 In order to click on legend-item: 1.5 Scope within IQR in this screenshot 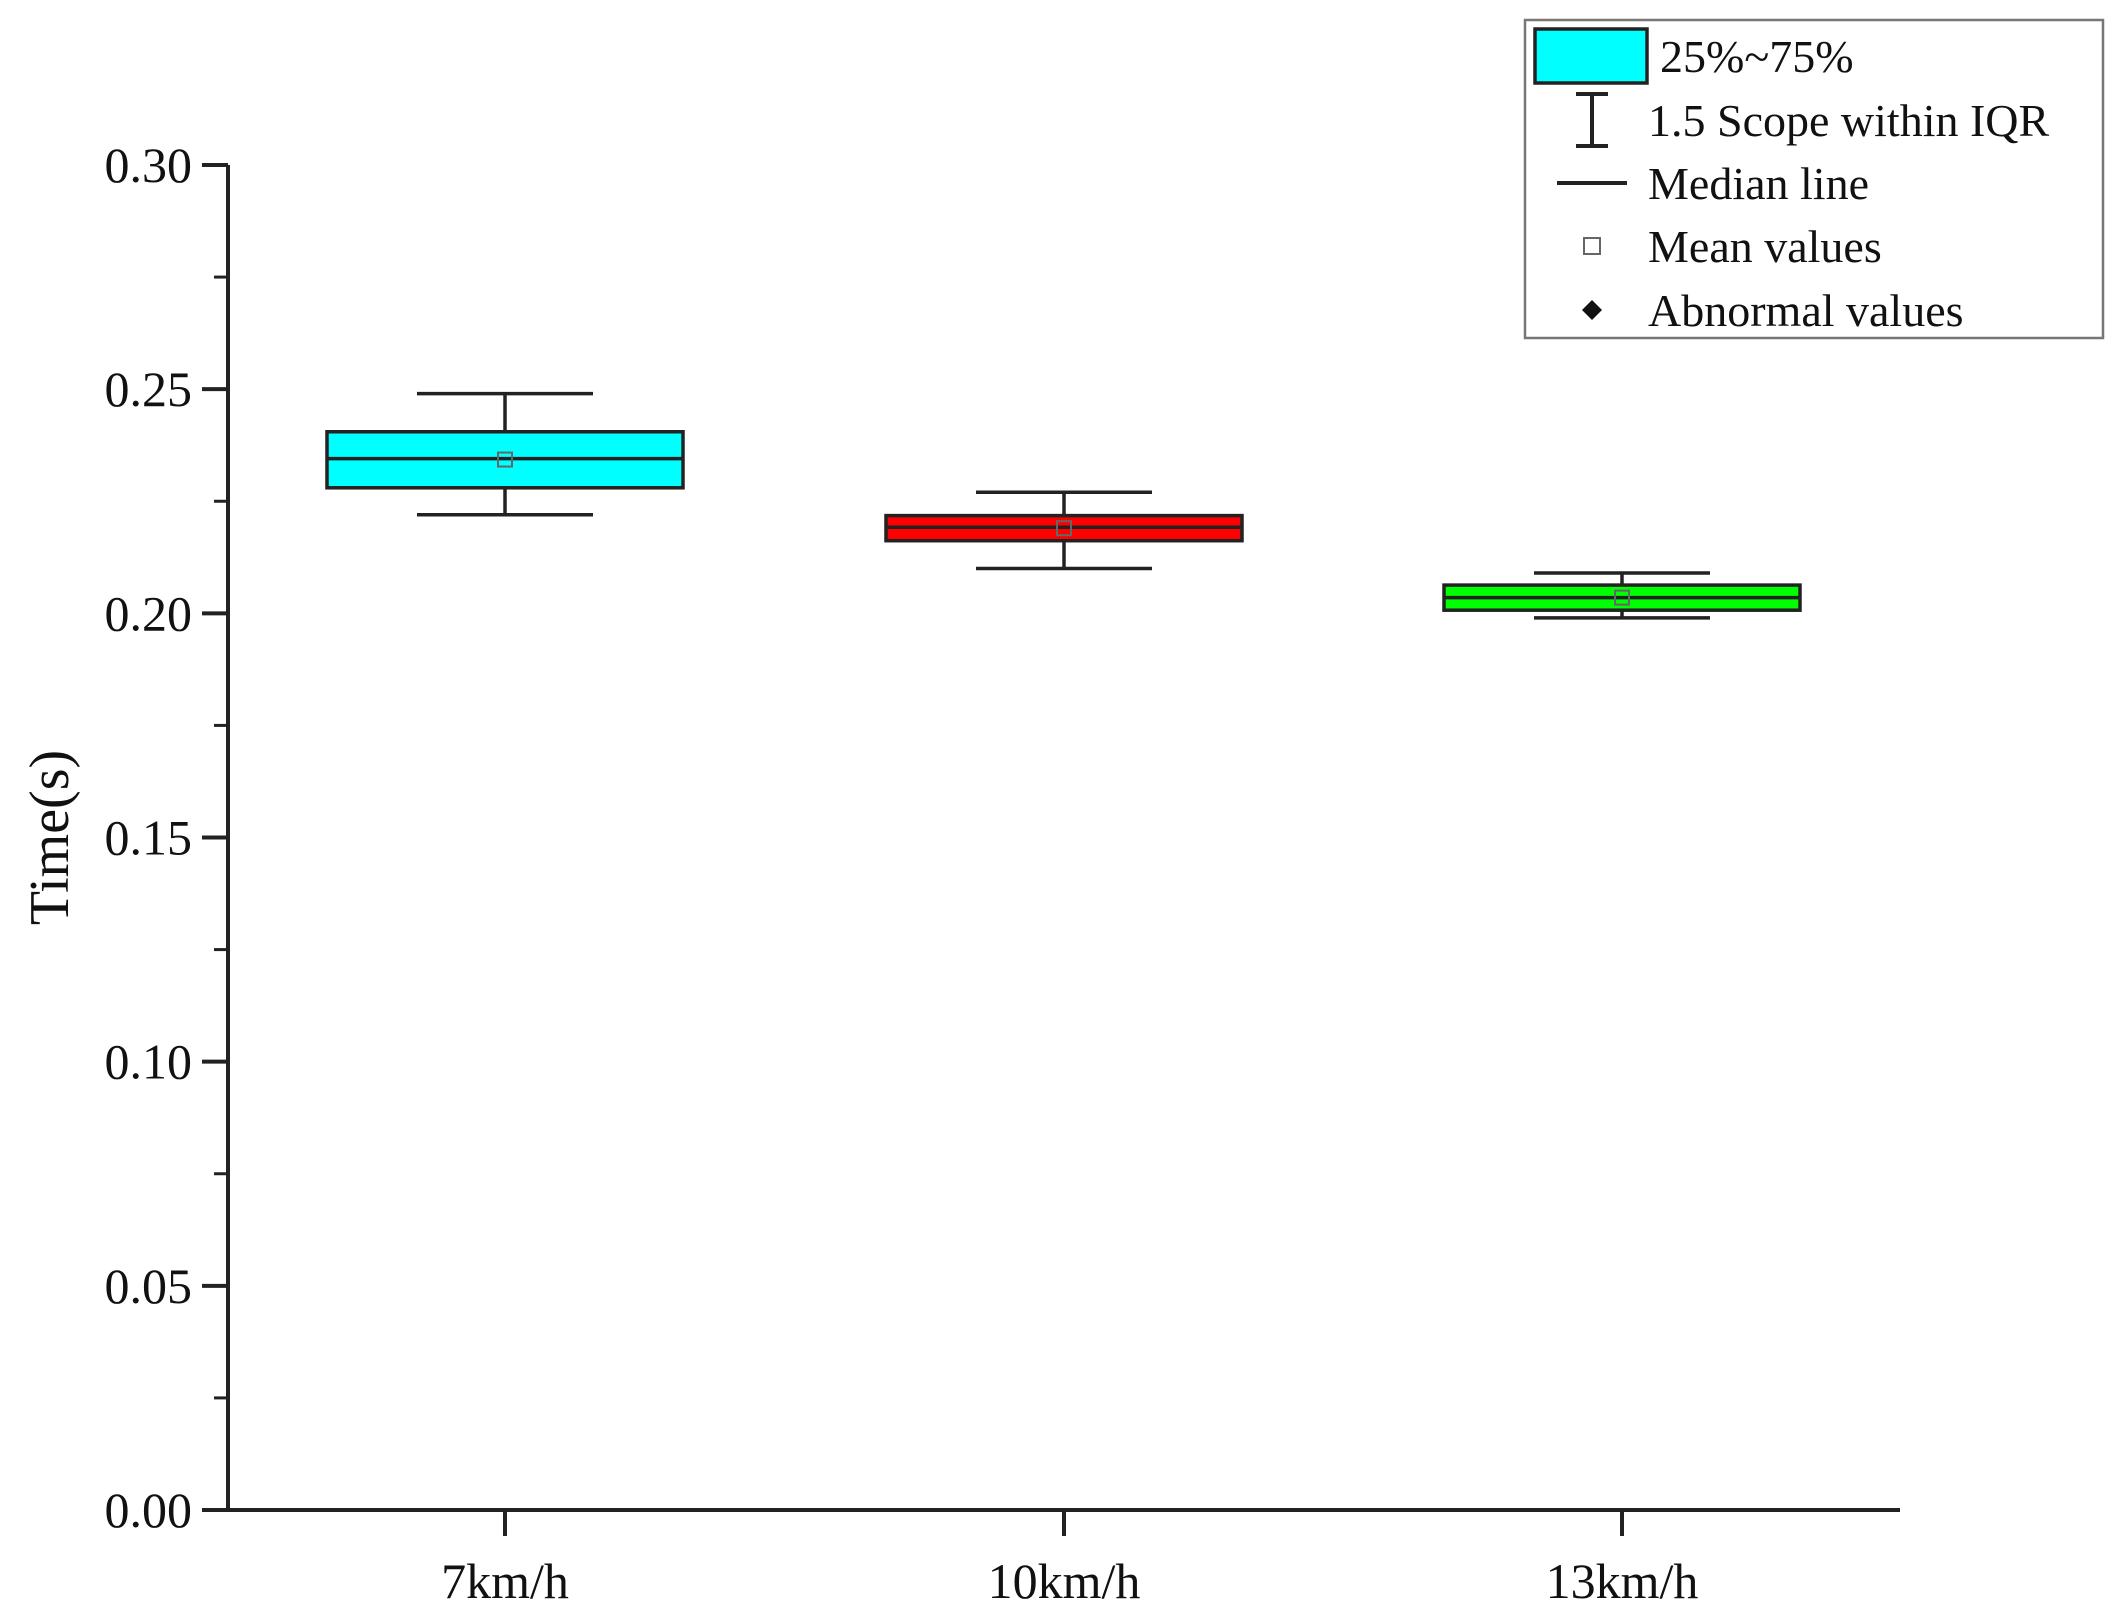, I will do `click(1813, 120)`.